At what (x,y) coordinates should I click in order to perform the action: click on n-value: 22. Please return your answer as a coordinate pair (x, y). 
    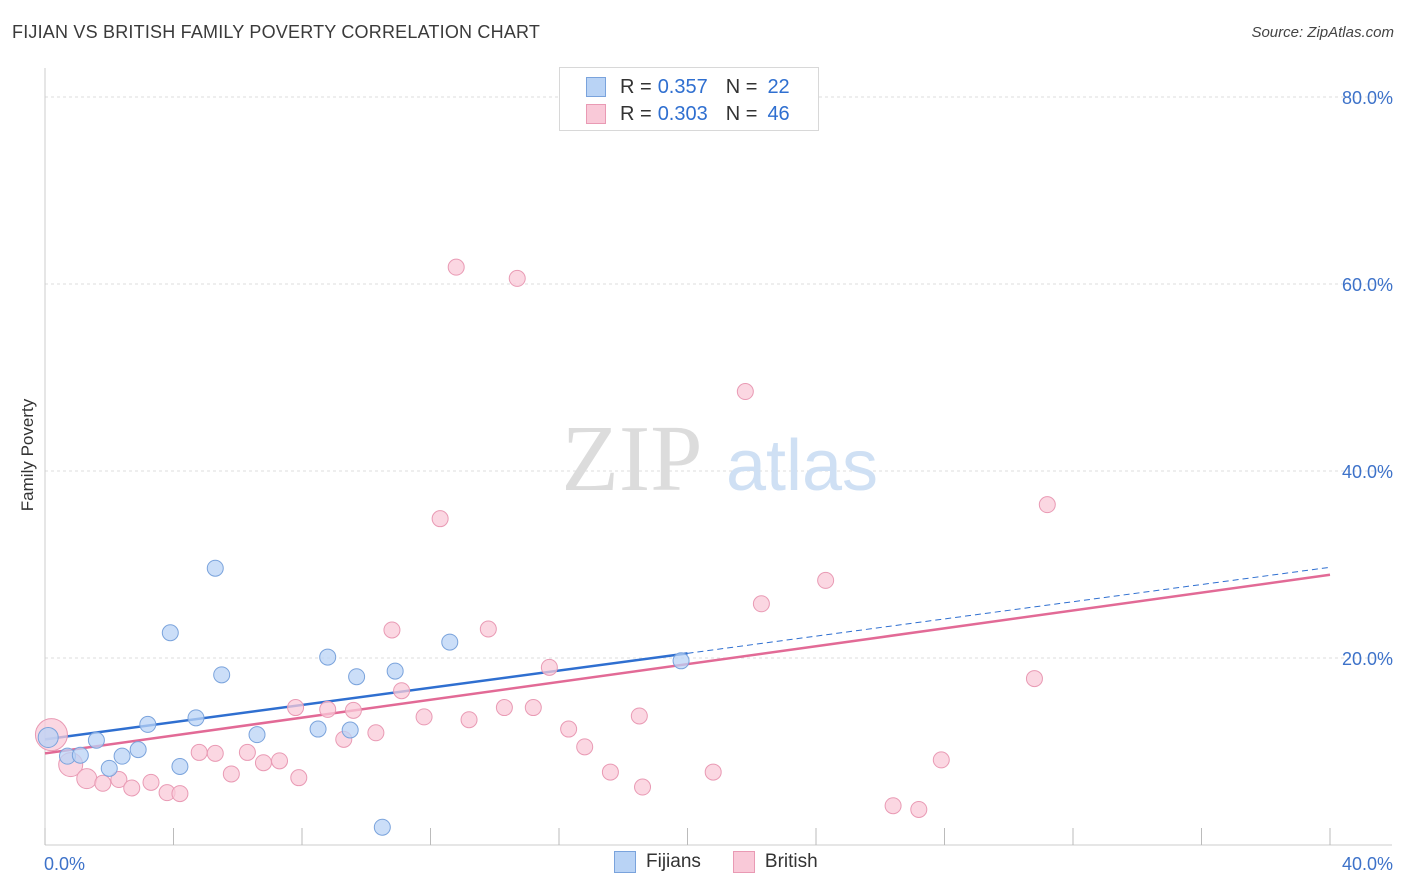
    Looking at the image, I should click on (778, 86).